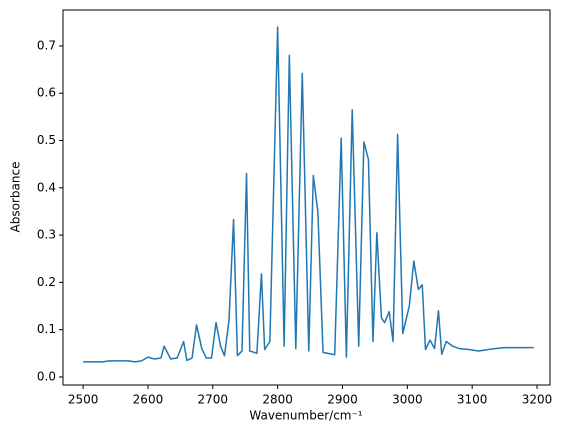 This screenshot has height=438, width=567. Describe the element at coordinates (537, 400) in the screenshot. I see `x-tick-label: 3200` at that location.